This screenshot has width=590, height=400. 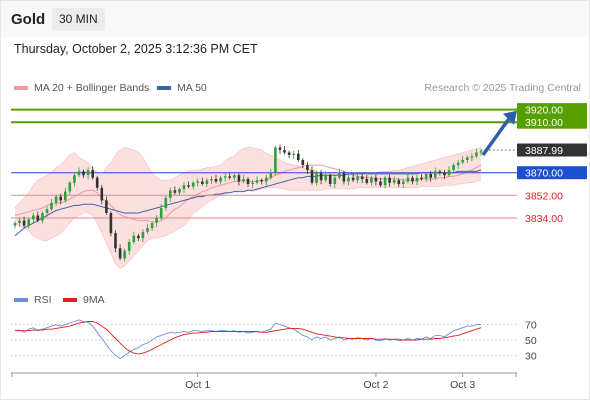 I want to click on timeframe-badge: 30 MIN, so click(x=78, y=19).